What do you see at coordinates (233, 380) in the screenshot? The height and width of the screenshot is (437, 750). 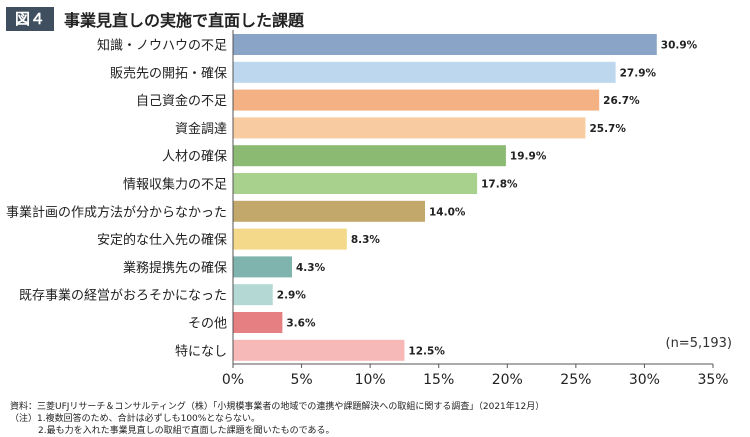 I see `x-tick-label: 0%` at bounding box center [233, 380].